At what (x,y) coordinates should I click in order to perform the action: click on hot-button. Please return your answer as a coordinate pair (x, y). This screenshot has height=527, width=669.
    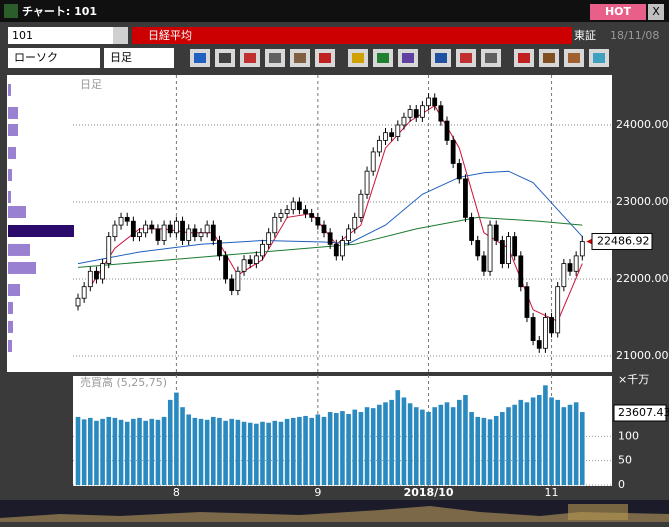
    Looking at the image, I should click on (618, 12).